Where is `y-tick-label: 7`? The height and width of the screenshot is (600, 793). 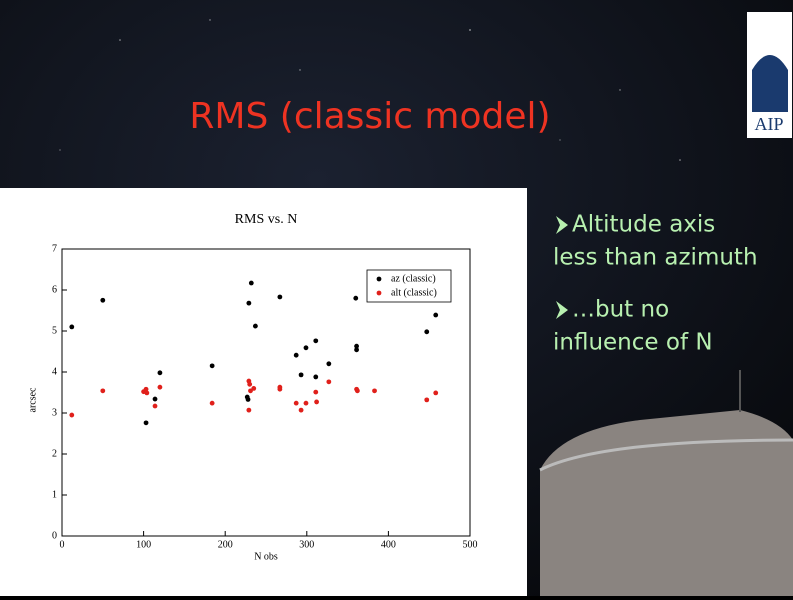
y-tick-label: 7 is located at coordinates (54, 248).